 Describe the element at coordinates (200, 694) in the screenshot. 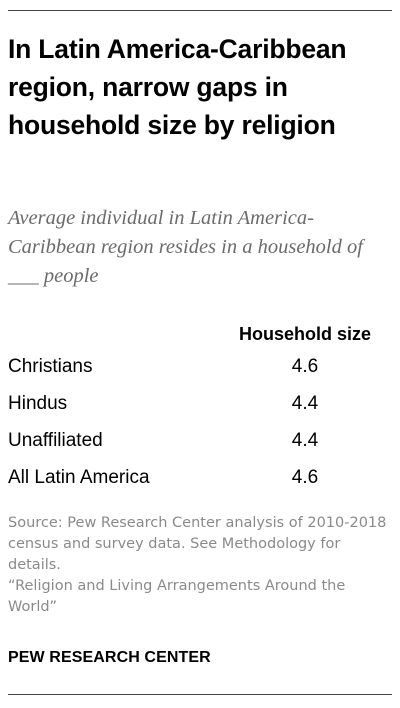

I see `bottom-divider` at that location.